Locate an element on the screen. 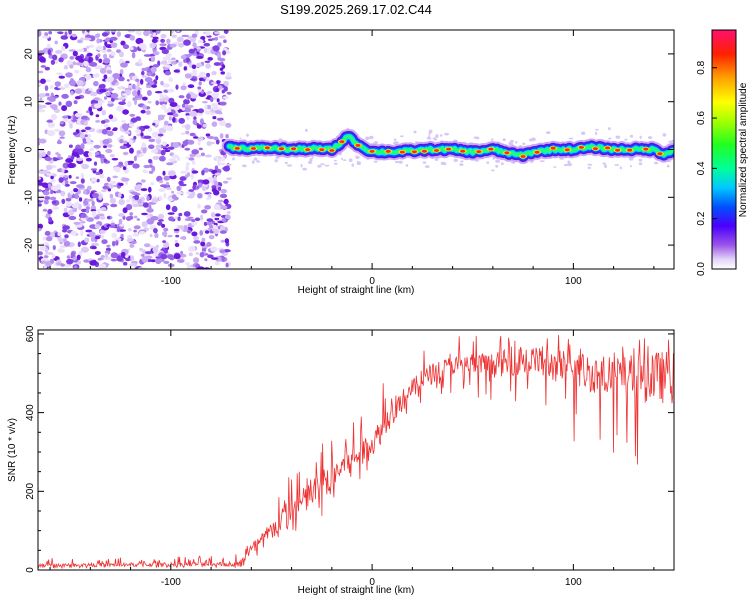 This screenshot has width=750, height=600. snr-ytick-label: 600 is located at coordinates (30, 333).